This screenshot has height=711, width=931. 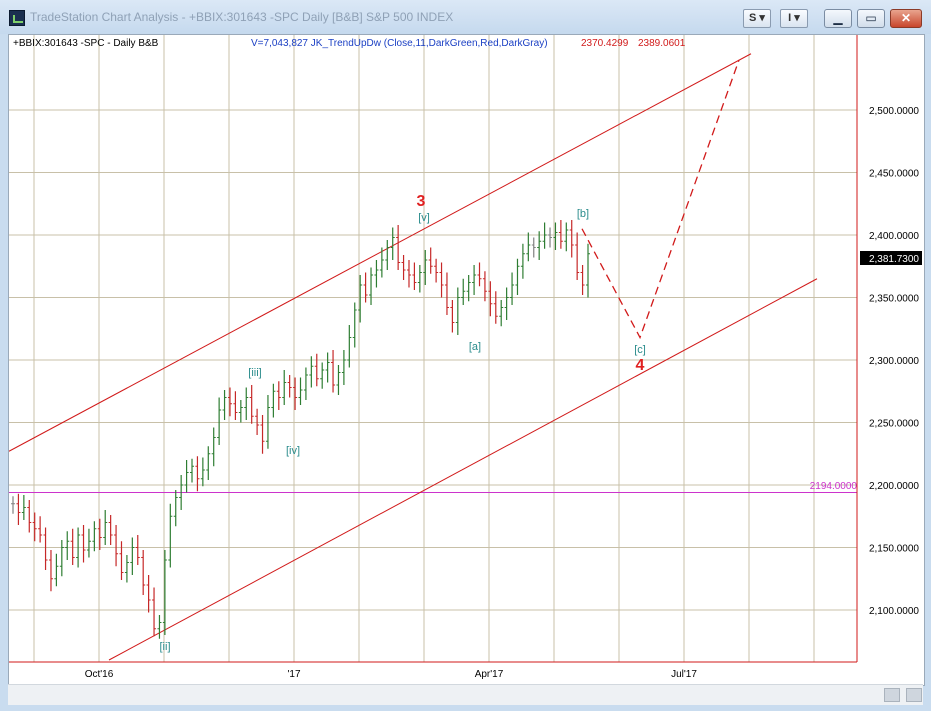 I want to click on price-tick-label: 2,300.0000, so click(x=894, y=361).